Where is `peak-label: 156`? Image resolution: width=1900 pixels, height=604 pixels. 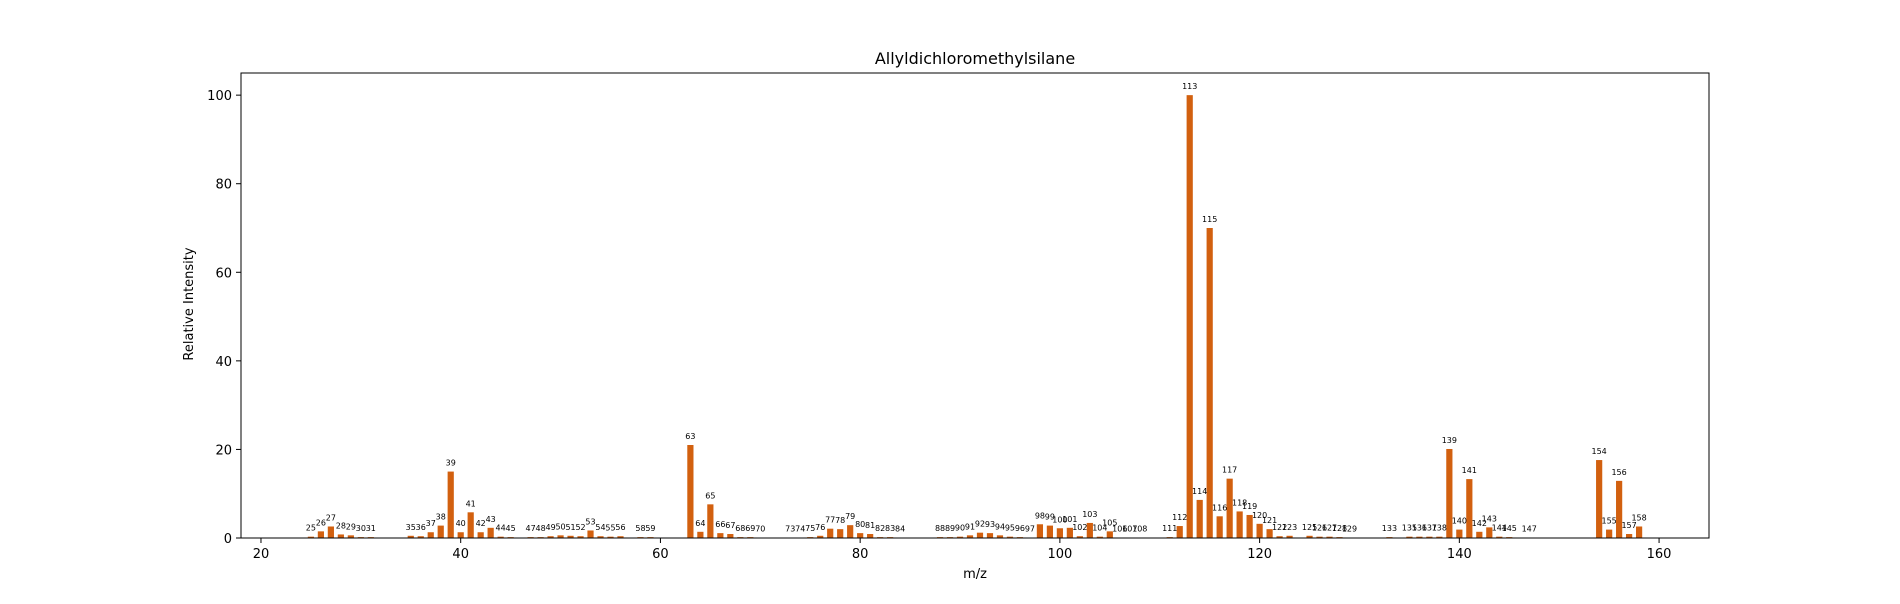
peak-label: 156 is located at coordinates (1618, 472).